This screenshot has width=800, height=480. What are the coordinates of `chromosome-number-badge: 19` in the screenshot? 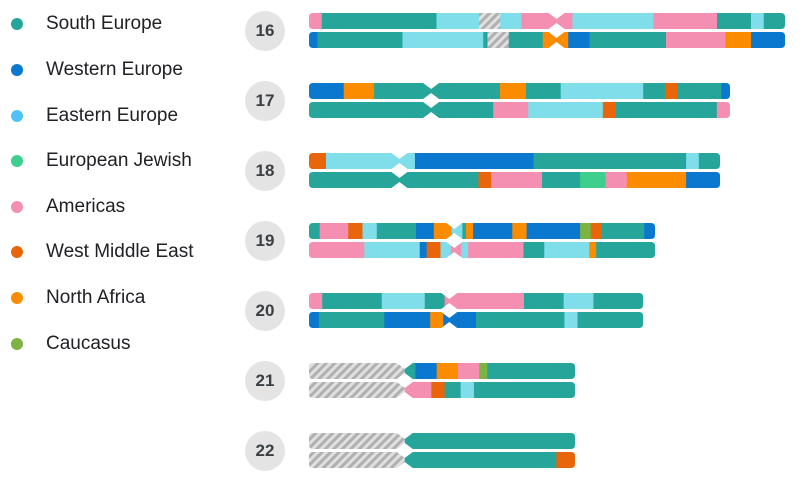 It's located at (265, 241).